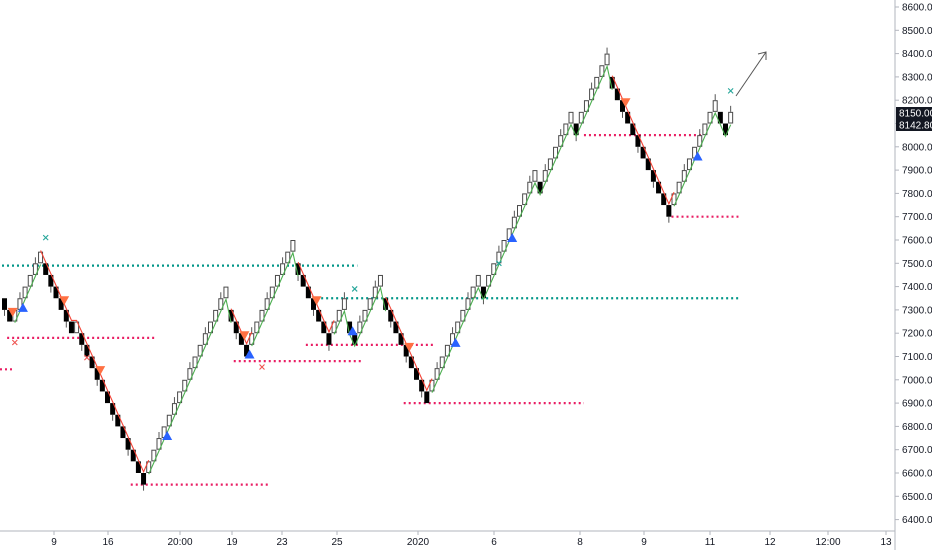 The height and width of the screenshot is (550, 932). I want to click on y-tick-label: 7600.00, so click(917, 241).